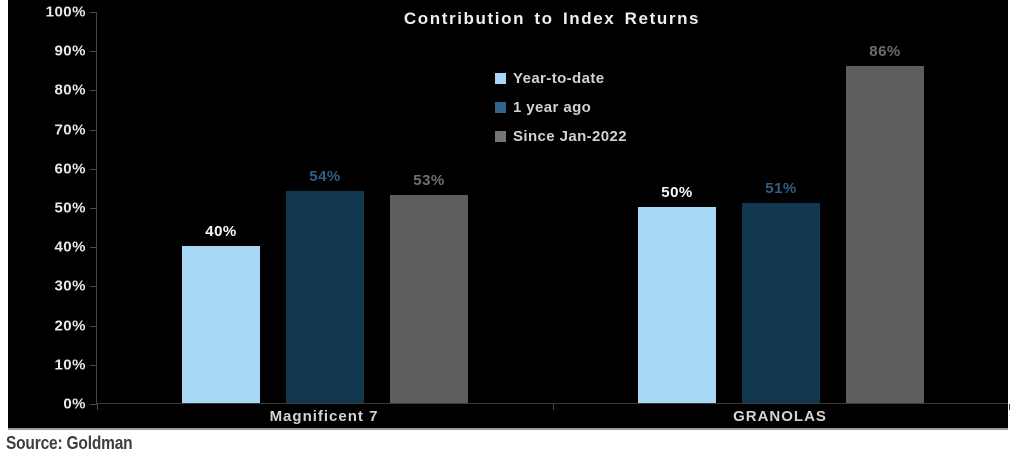  I want to click on legend-item-since-jan-2022: Since Jan-2022, so click(561, 136).